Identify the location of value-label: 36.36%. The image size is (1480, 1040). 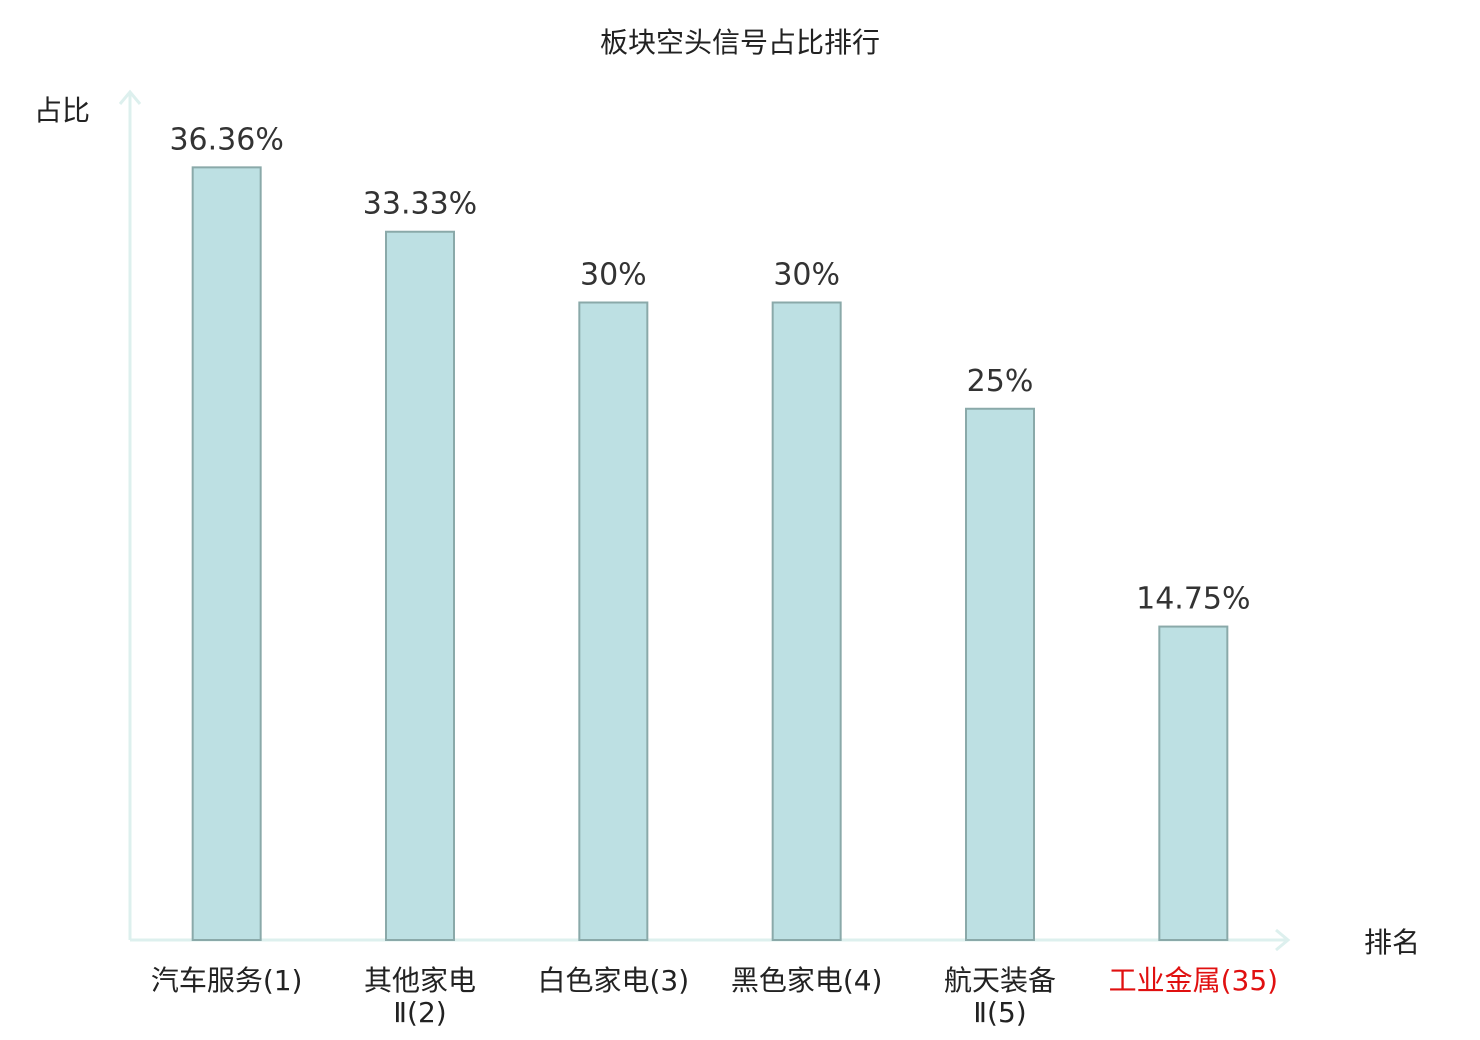
(226, 139).